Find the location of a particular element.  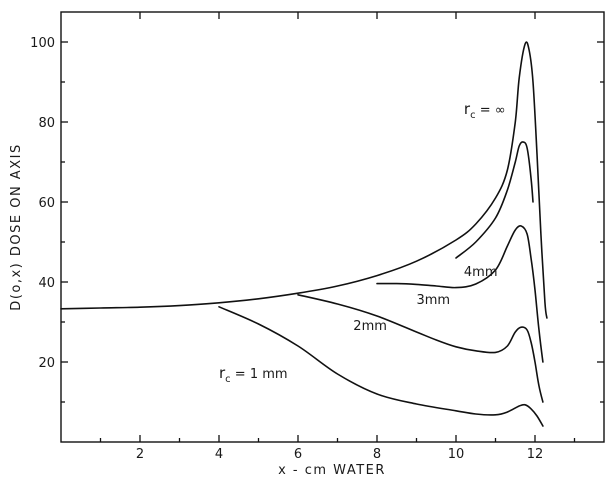

y-tick-label: 100 is located at coordinates (42, 43).